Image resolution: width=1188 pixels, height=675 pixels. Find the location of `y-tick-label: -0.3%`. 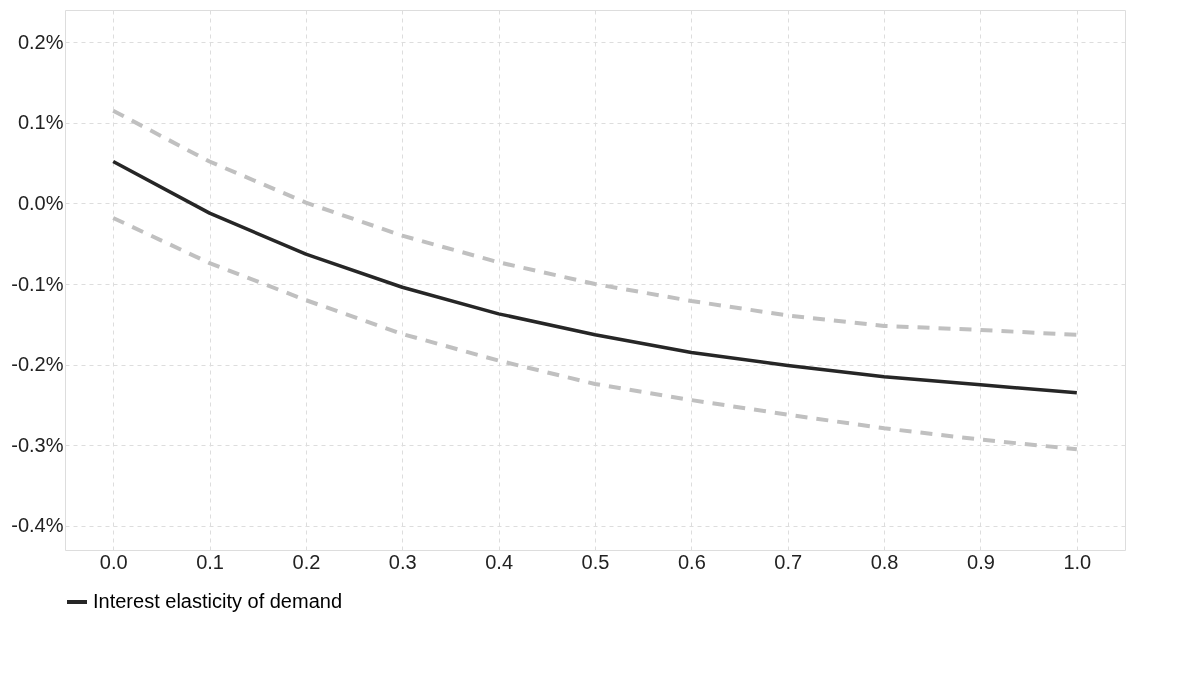

y-tick-label: -0.3% is located at coordinates (37, 444).